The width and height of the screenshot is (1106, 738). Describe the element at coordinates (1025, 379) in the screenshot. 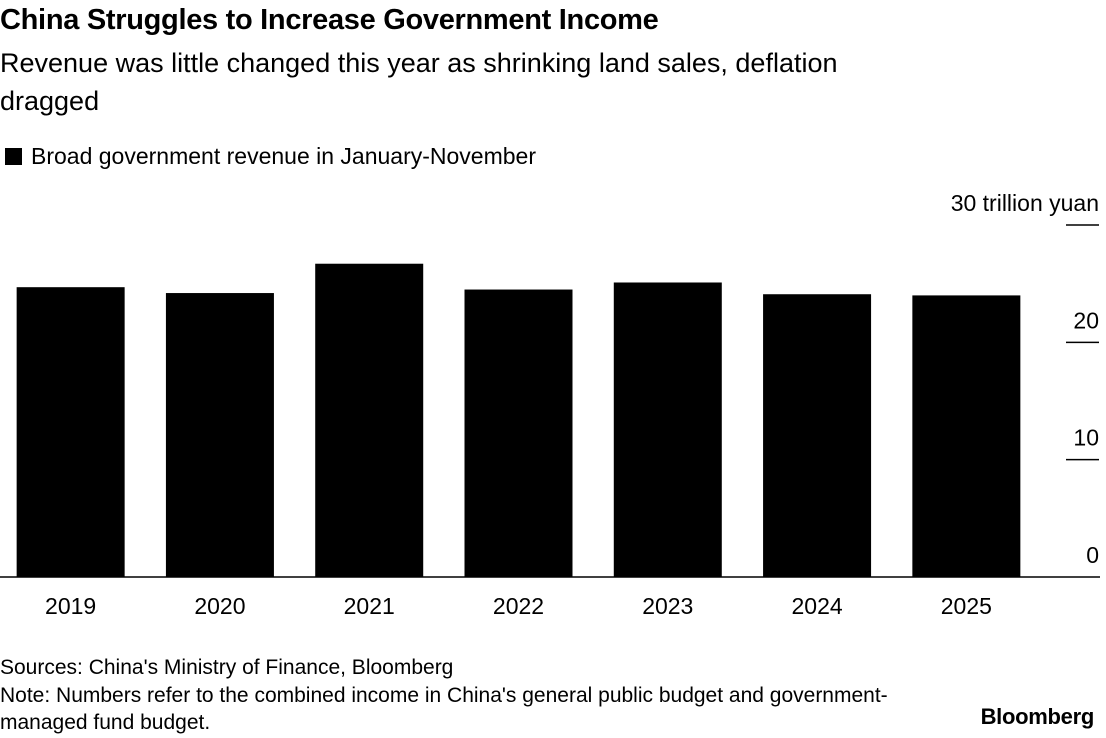

I see `y-axis: 0 10 20 30 trillion yuan` at that location.